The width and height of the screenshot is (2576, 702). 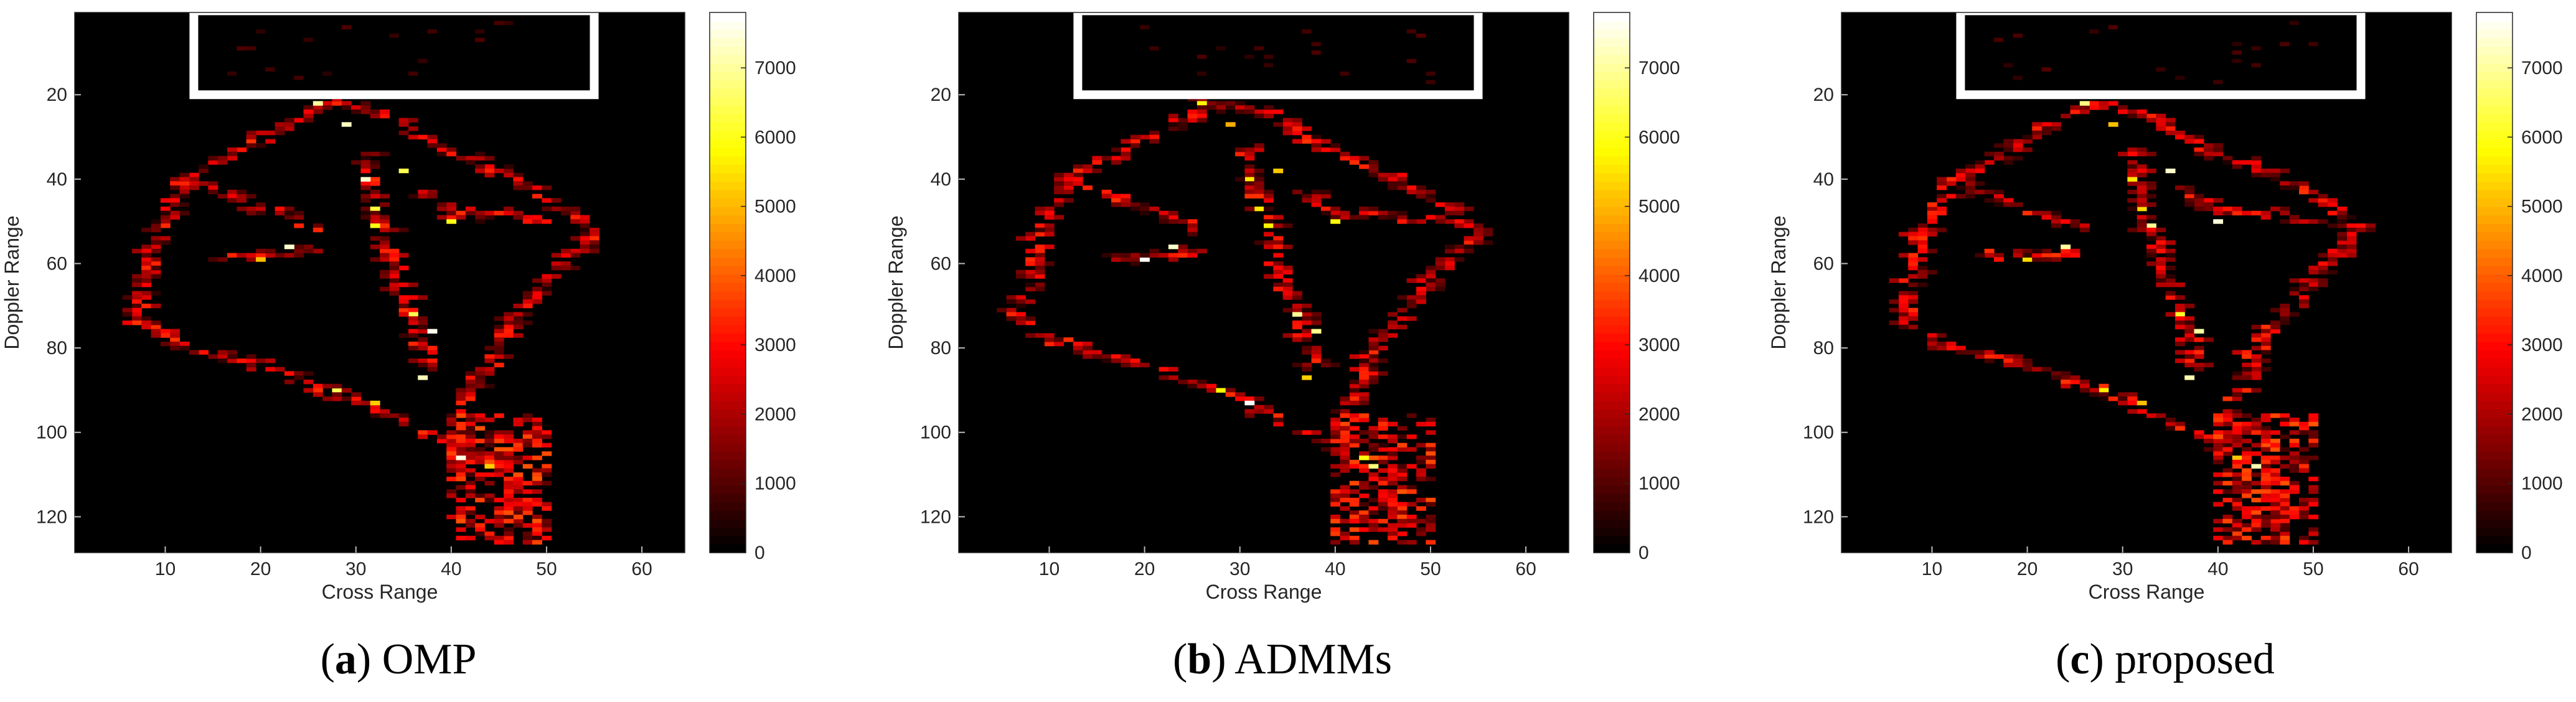 What do you see at coordinates (1525, 569) in the screenshot?
I see `x-tick-label: 60` at bounding box center [1525, 569].